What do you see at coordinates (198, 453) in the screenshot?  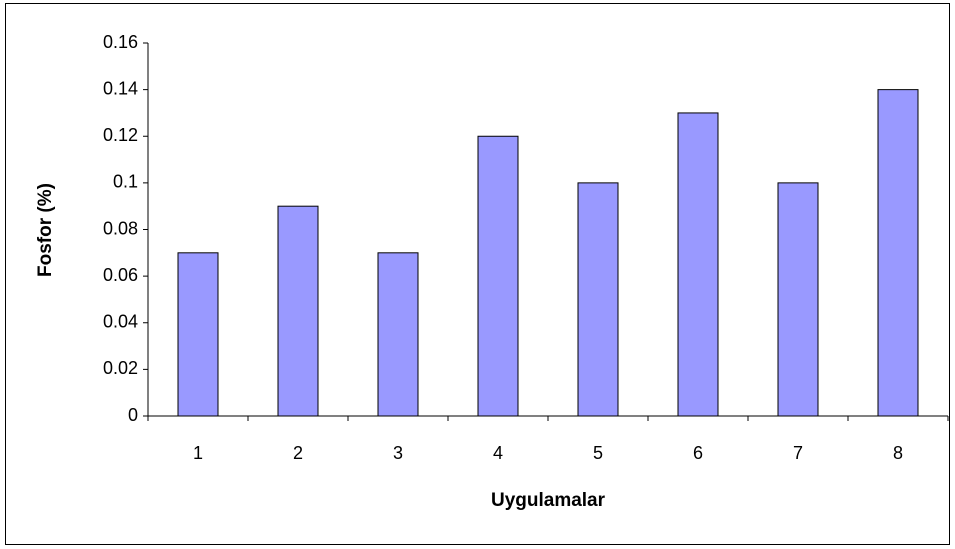 I see `x-tick-label: 1` at bounding box center [198, 453].